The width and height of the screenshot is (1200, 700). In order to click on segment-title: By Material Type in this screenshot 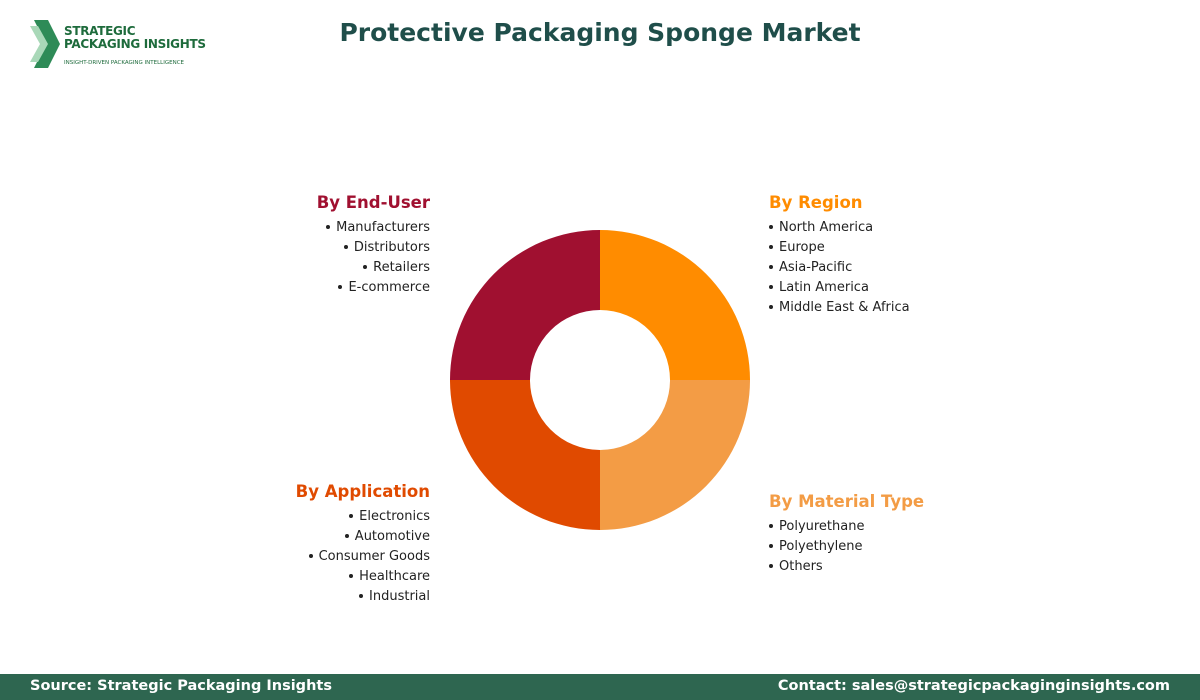, I will do `click(847, 501)`.